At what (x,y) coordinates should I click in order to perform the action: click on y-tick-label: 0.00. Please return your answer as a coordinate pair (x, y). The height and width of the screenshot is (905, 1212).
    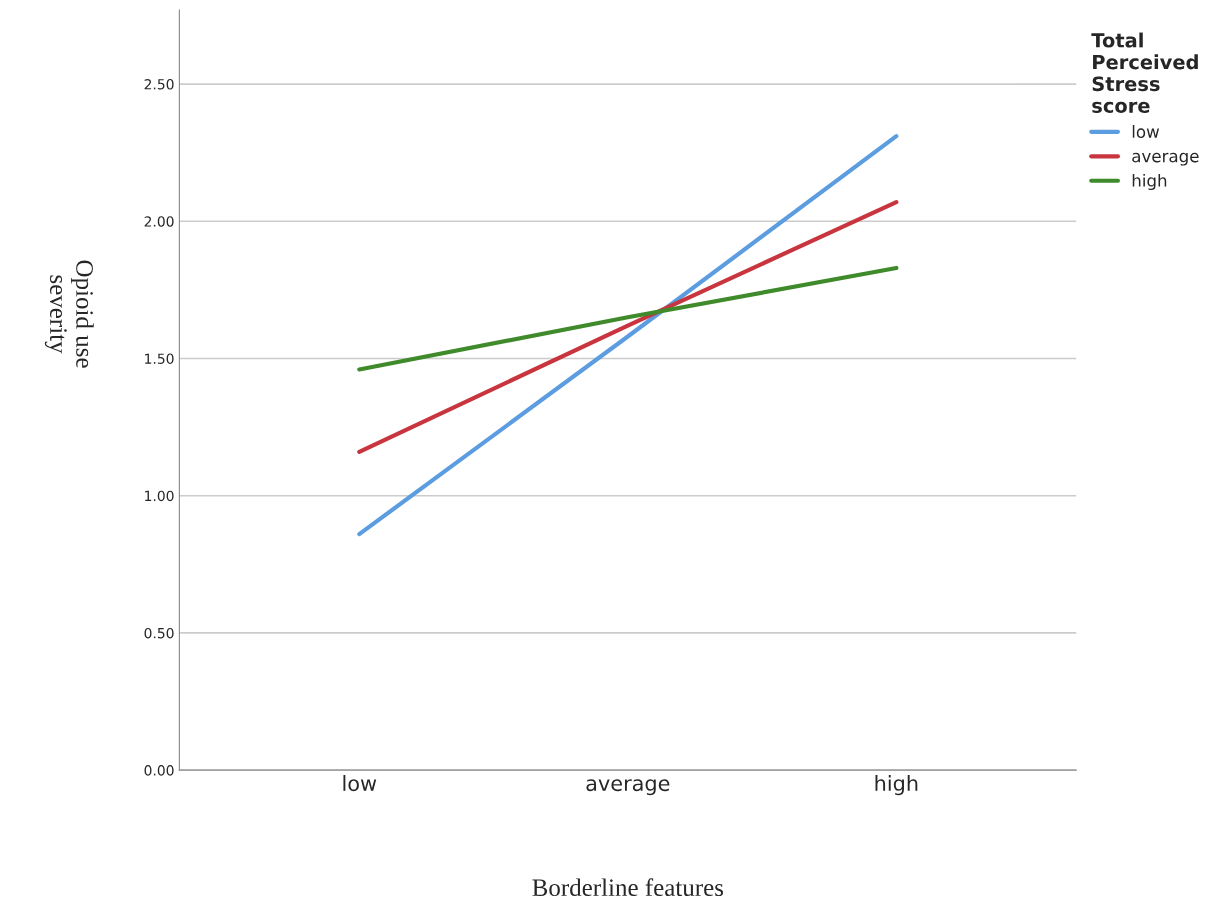
    Looking at the image, I should click on (159, 770).